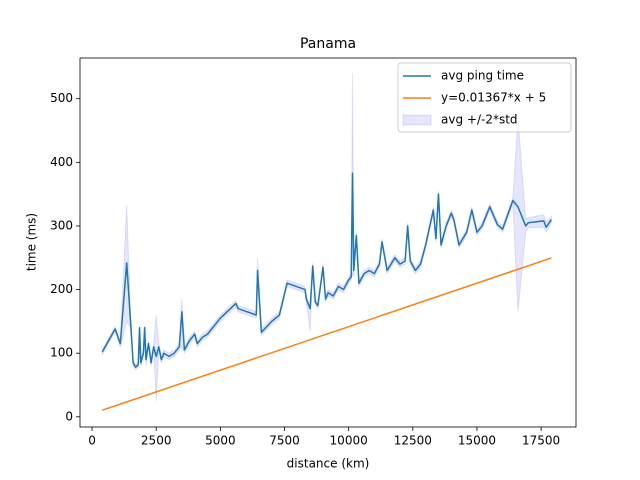 Image resolution: width=640 pixels, height=480 pixels. I want to click on x-tick-label: 15000, so click(477, 441).